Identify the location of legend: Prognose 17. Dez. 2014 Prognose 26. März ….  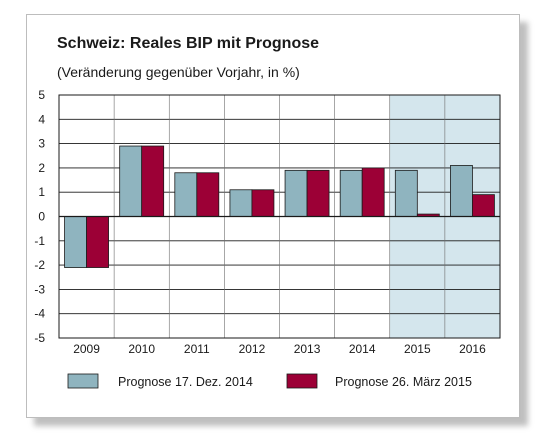
(269, 381).